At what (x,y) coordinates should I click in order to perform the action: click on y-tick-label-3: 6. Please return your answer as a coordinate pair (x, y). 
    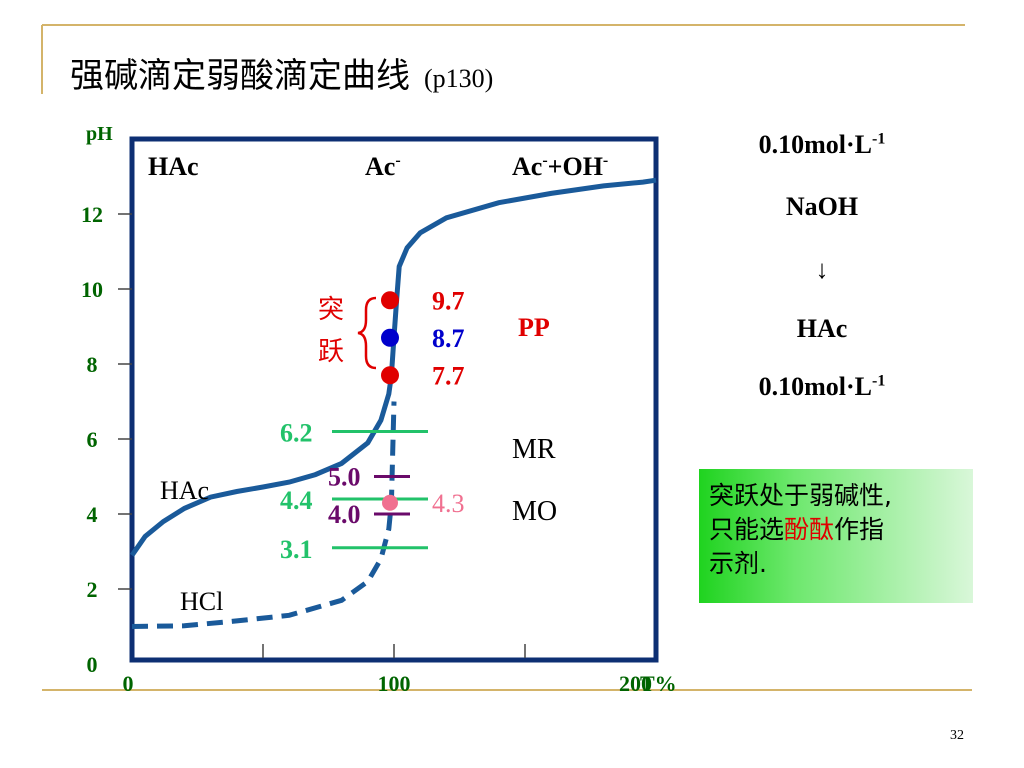
    Looking at the image, I should click on (92, 439).